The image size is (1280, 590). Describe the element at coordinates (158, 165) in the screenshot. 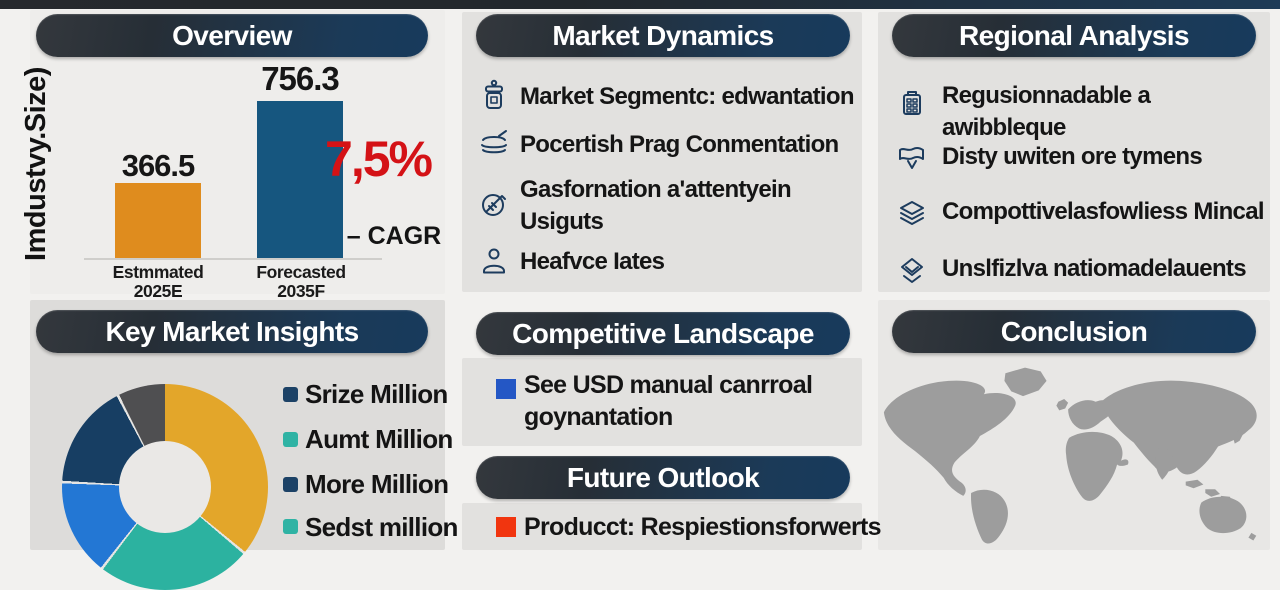

I see `bar-value-2025: 366.5` at that location.